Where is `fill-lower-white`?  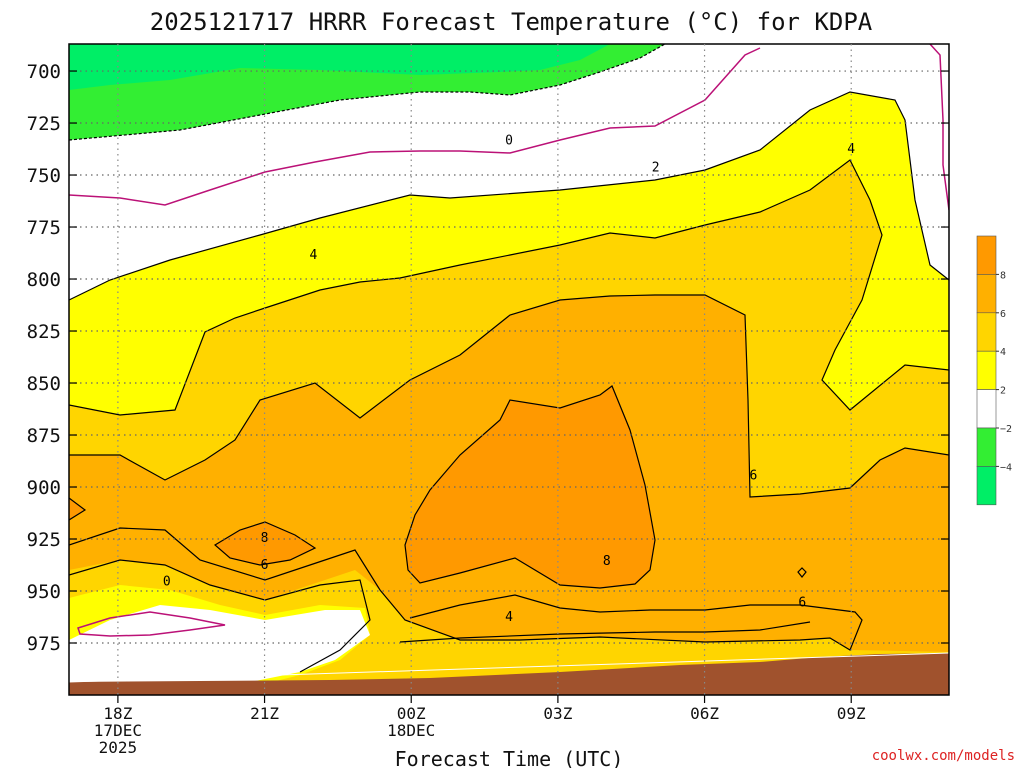
fill-lower-white is located at coordinates (219, 646).